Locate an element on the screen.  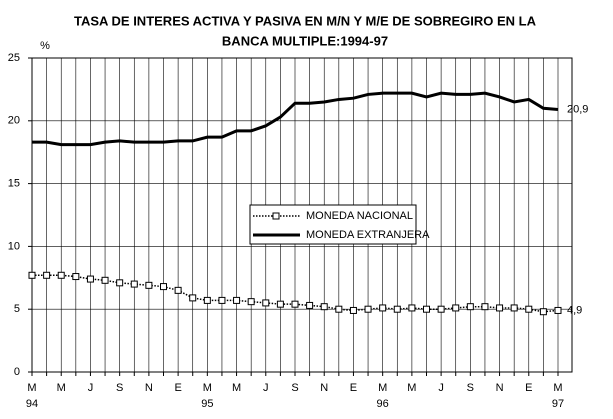
data-label: 4,9 is located at coordinates (574, 310).